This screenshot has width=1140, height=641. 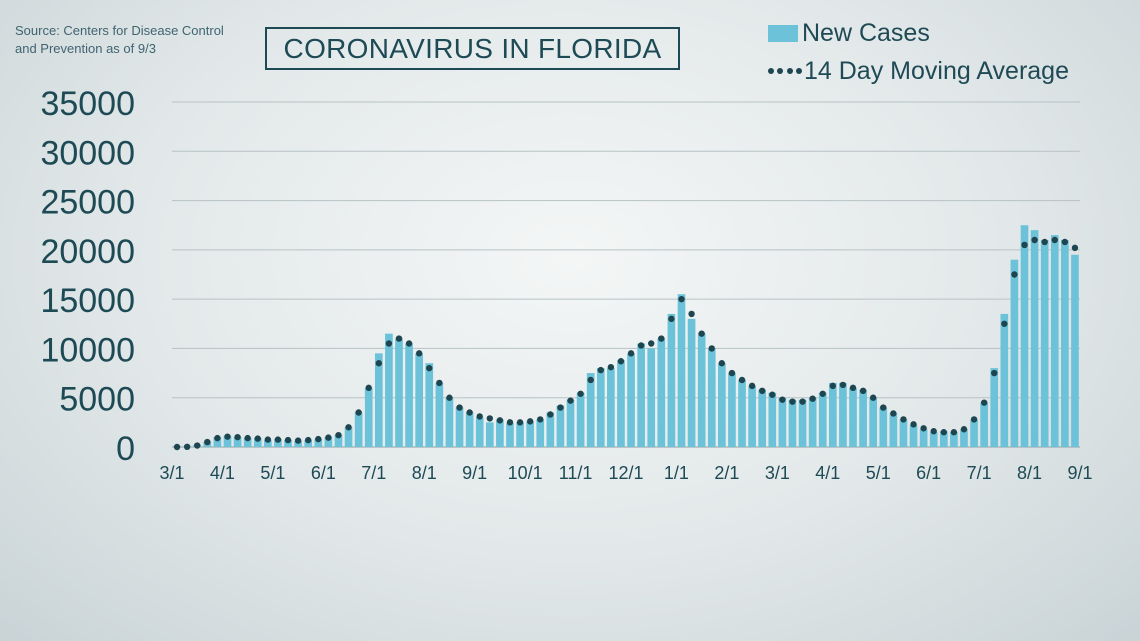 What do you see at coordinates (87, 153) in the screenshot?
I see `y-tick-label: 30000` at bounding box center [87, 153].